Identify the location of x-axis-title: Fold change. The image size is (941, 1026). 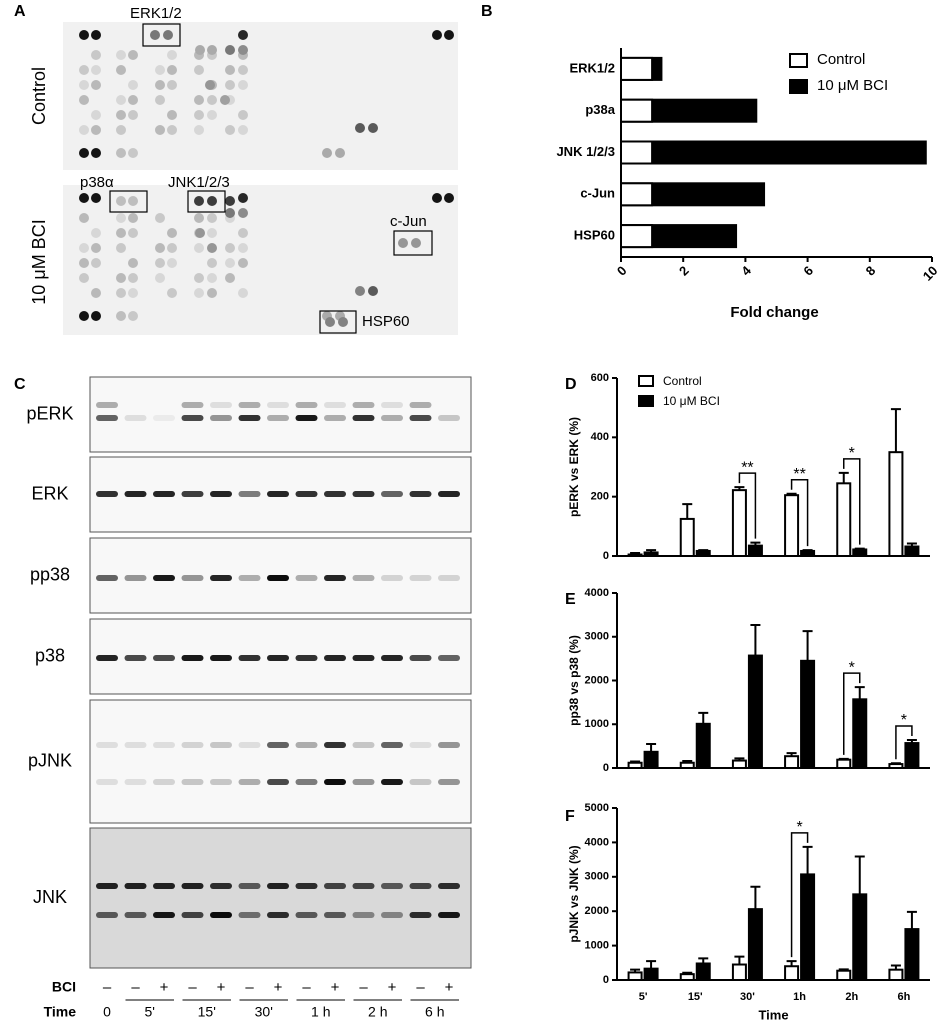
(774, 312).